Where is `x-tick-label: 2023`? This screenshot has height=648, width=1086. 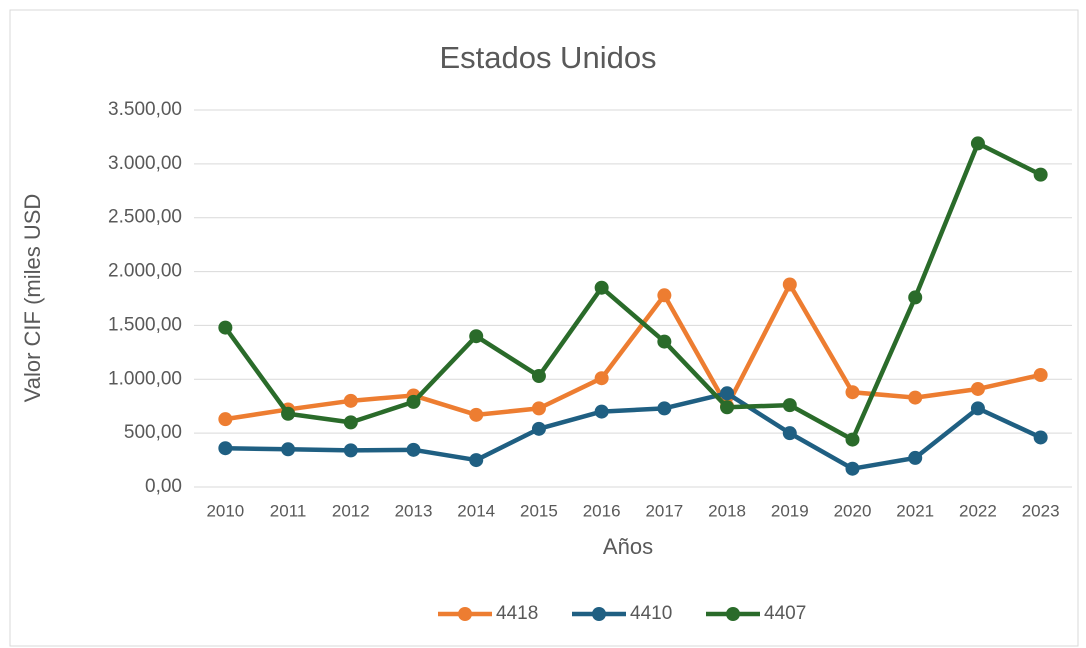 x-tick-label: 2023 is located at coordinates (1041, 510).